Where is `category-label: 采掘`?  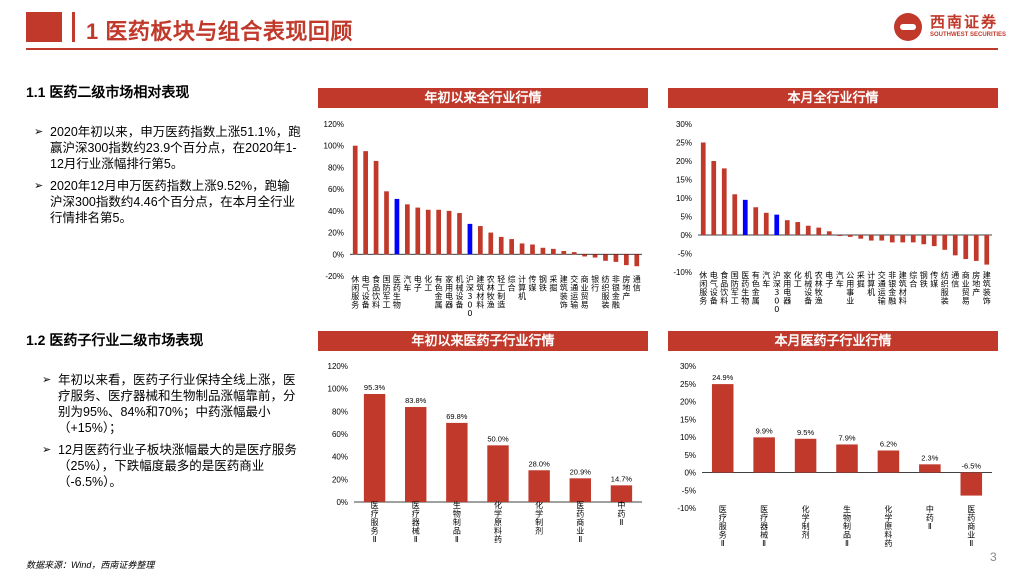
category-label: 采掘 is located at coordinates (553, 283).